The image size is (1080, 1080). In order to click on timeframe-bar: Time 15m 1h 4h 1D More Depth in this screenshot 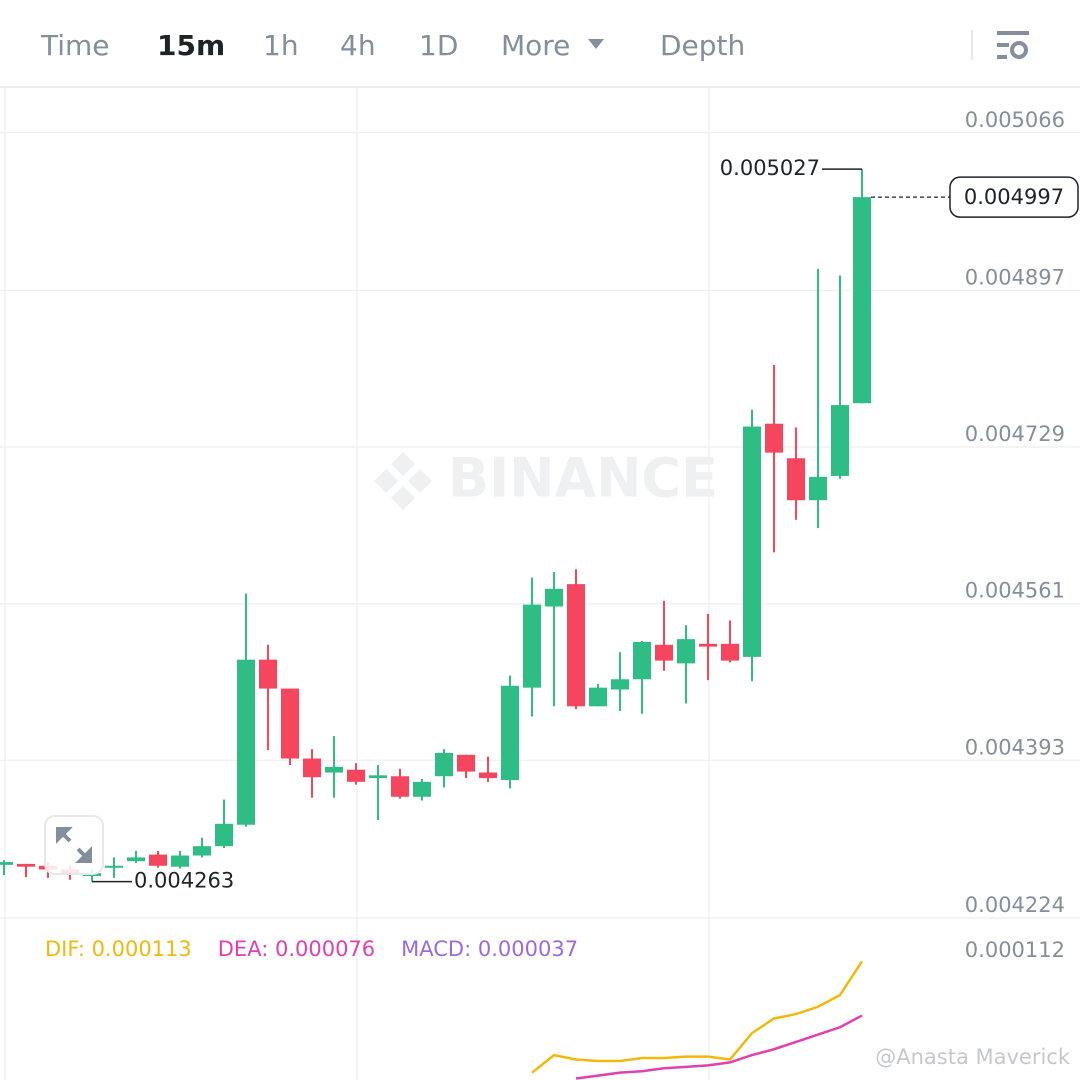, I will do `click(540, 58)`.